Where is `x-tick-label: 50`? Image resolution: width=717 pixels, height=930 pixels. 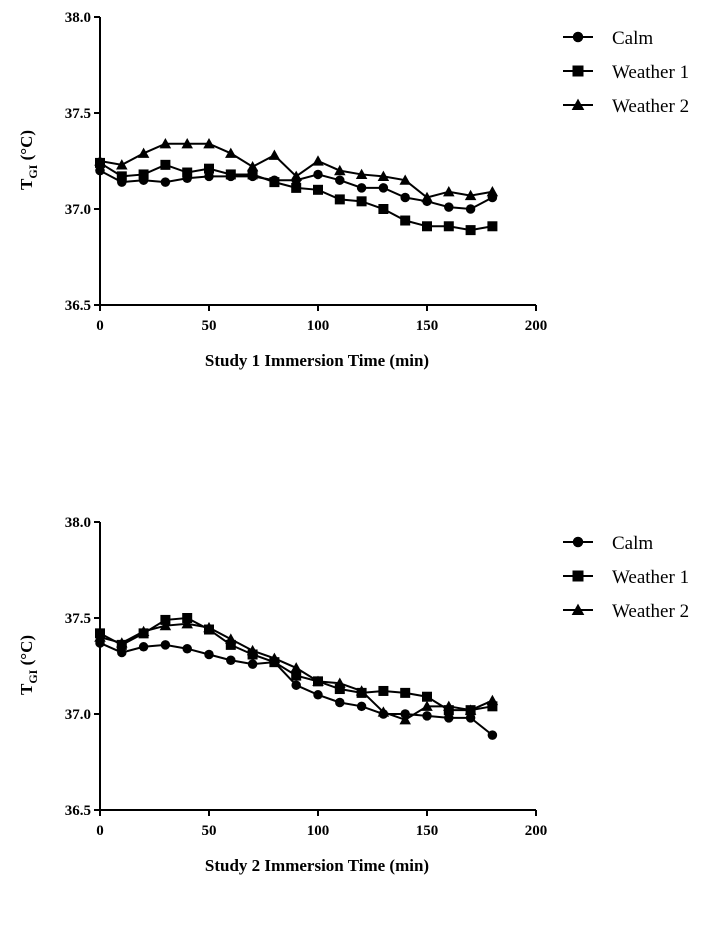 x-tick-label: 50 is located at coordinates (209, 326).